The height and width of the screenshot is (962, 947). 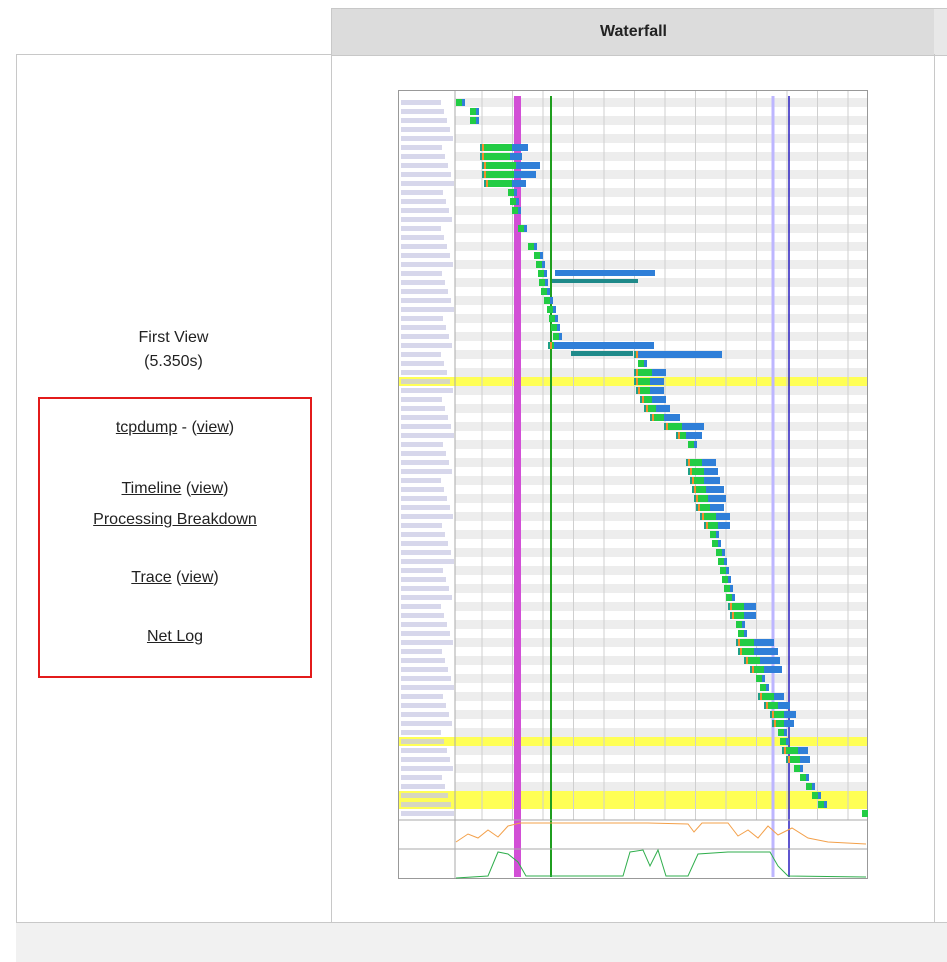 I want to click on start-render-line, so click(x=517, y=486).